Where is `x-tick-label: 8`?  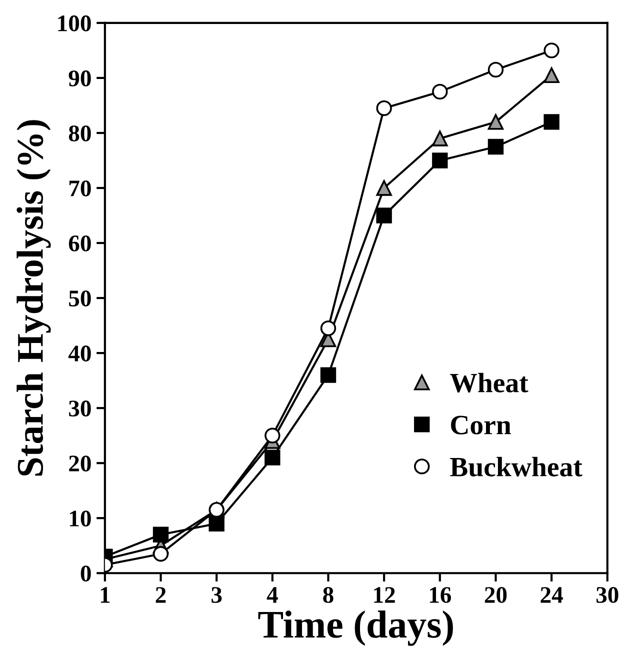 x-tick-label: 8 is located at coordinates (328, 595).